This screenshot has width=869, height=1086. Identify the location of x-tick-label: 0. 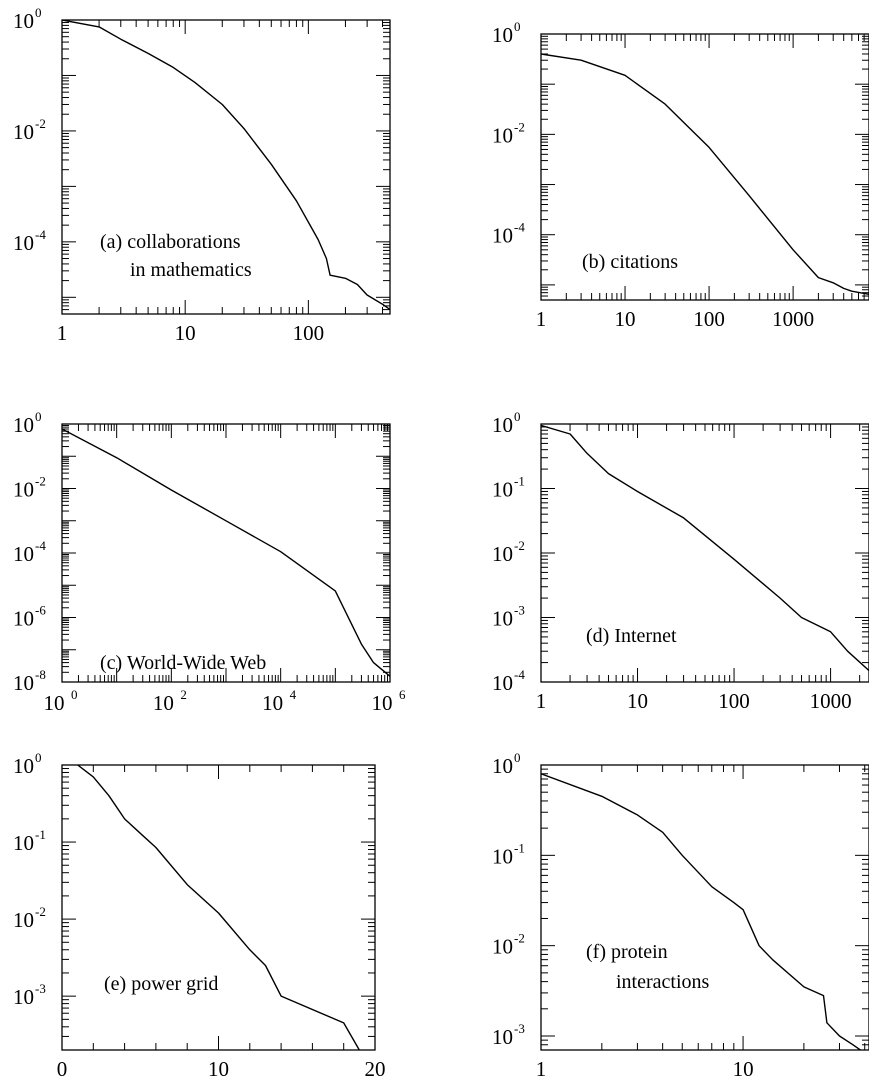
(62, 1069).